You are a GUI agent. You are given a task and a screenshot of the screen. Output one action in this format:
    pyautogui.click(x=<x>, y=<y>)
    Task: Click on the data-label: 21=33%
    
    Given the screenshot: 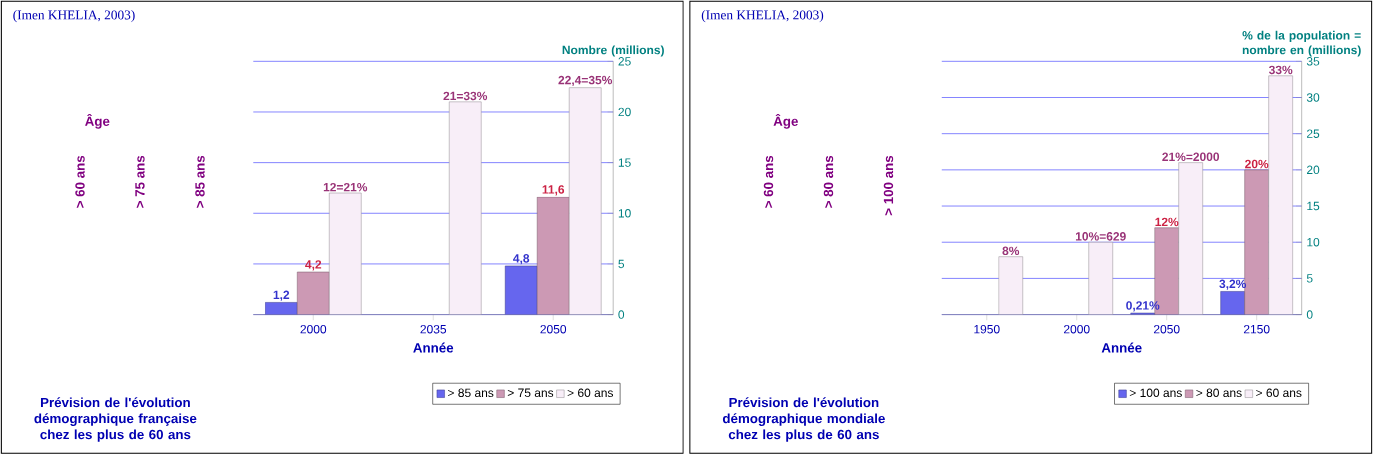 What is the action you would take?
    pyautogui.click(x=465, y=96)
    